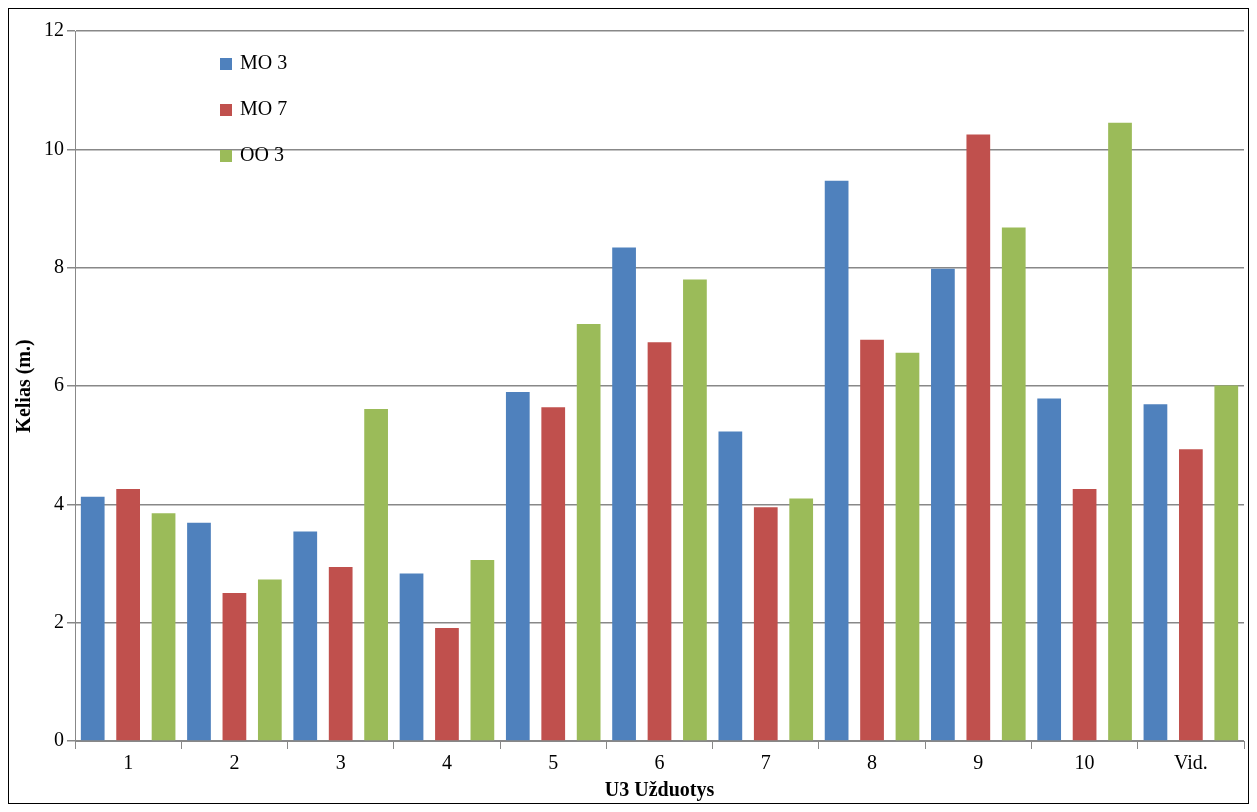 This screenshot has width=1257, height=812. Describe the element at coordinates (1084, 762) in the screenshot. I see `x-tick-label: 10` at that location.